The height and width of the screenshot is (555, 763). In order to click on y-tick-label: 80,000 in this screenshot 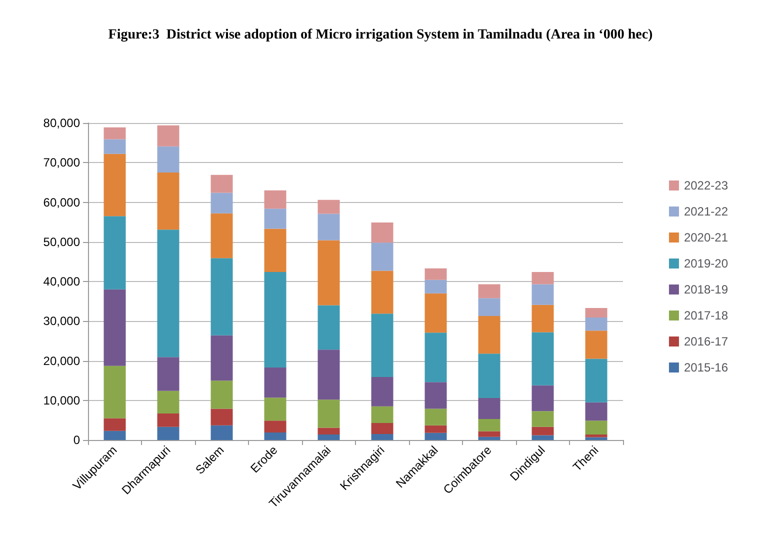, I will do `click(61, 123)`.